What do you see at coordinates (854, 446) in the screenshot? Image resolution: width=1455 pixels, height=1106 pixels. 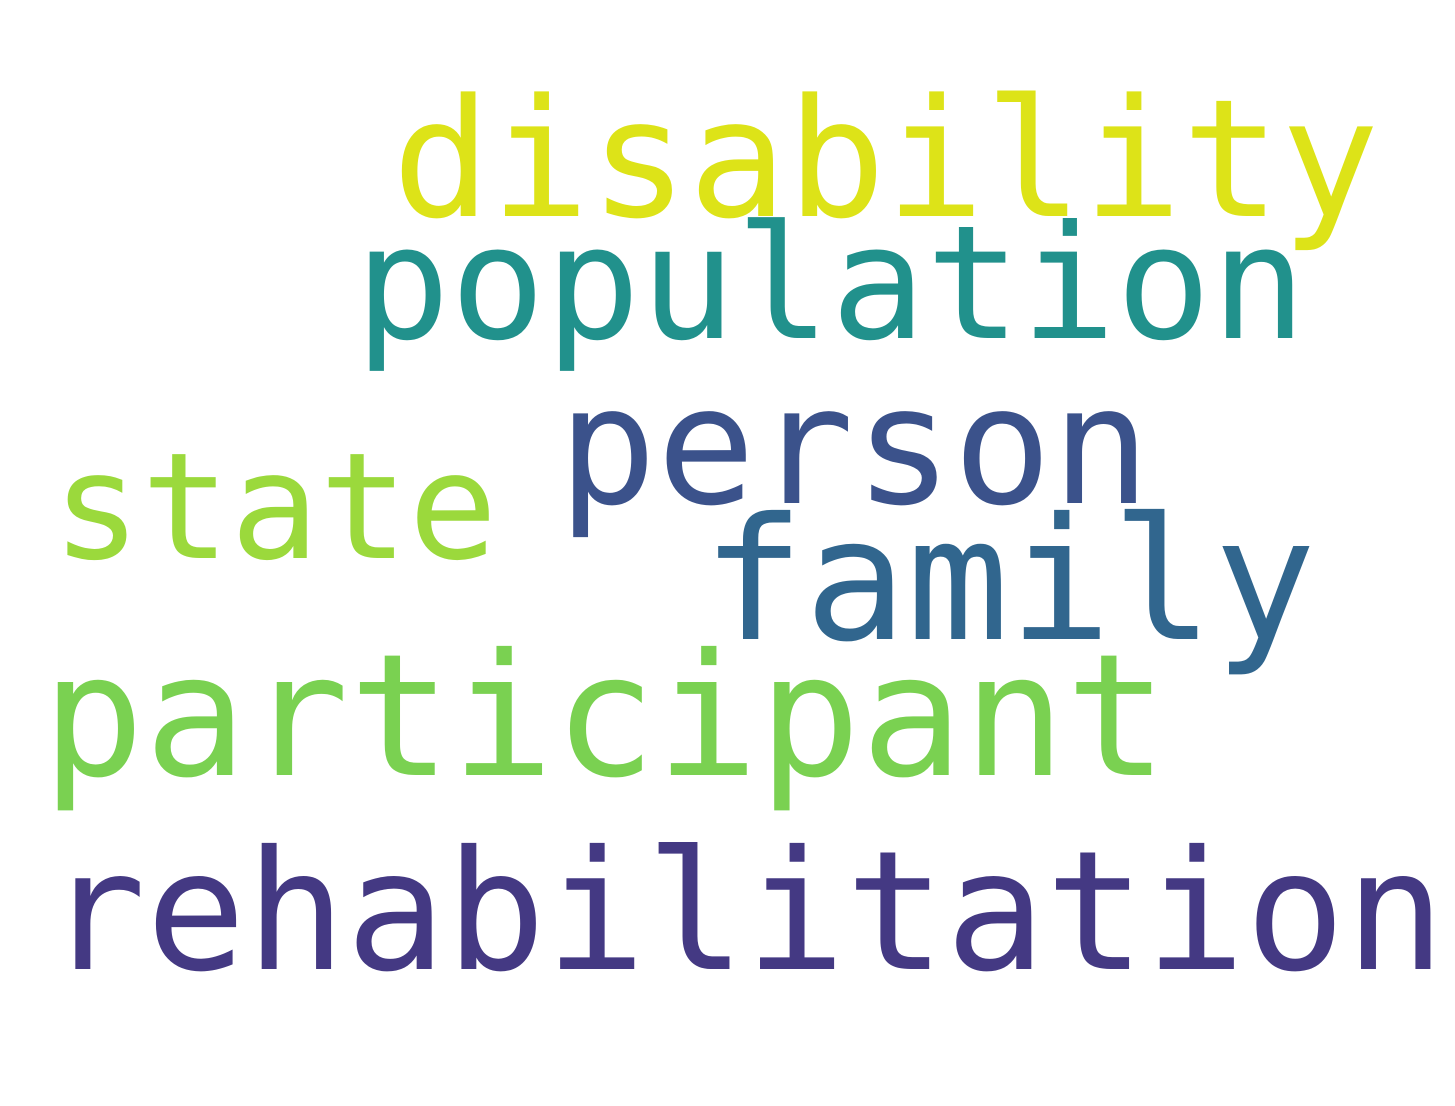 I see `word-person: person` at bounding box center [854, 446].